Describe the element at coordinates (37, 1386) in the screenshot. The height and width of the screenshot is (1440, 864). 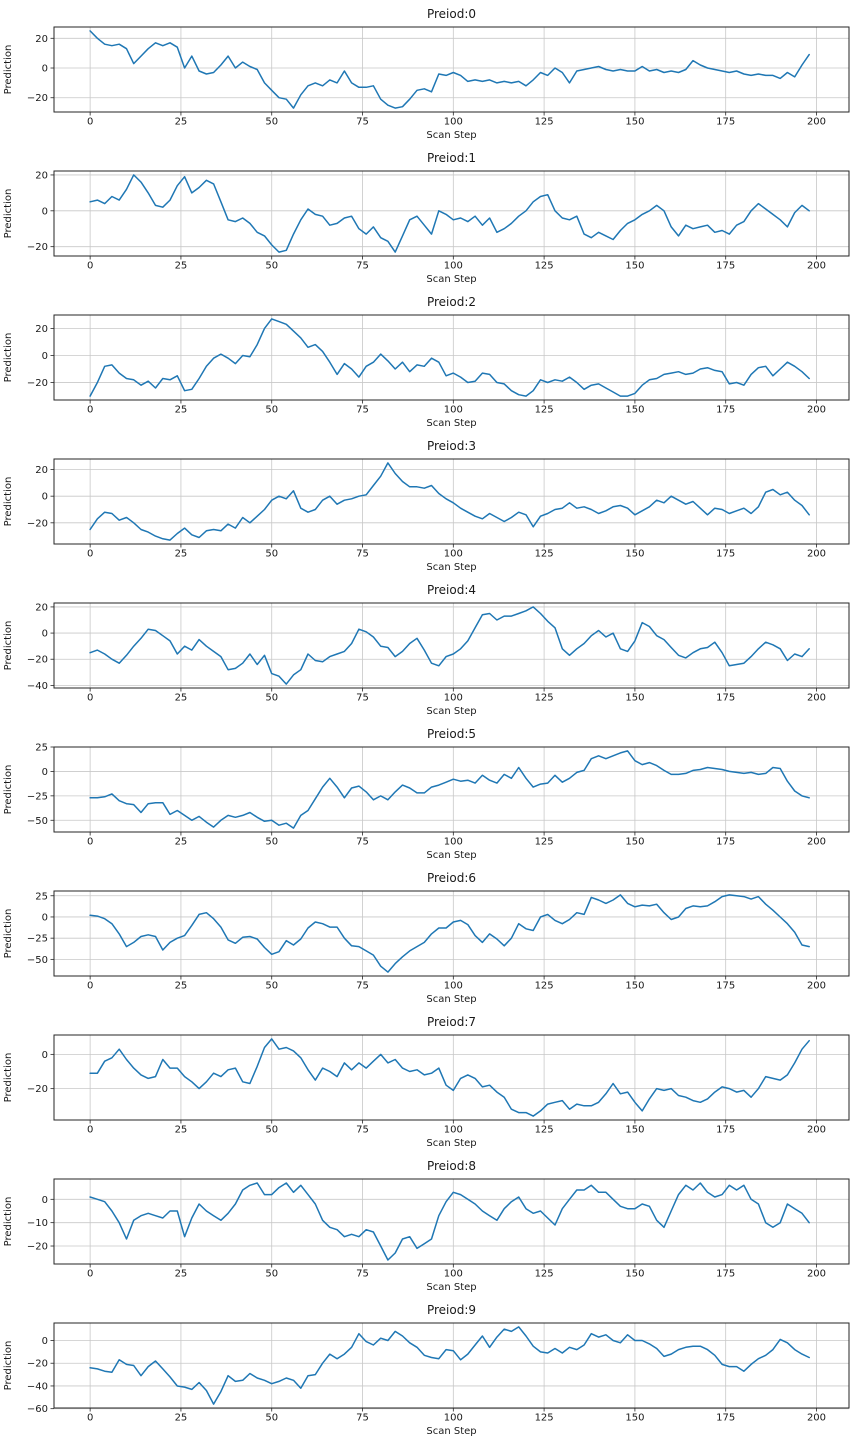
I see `y-tick-label: −40` at that location.